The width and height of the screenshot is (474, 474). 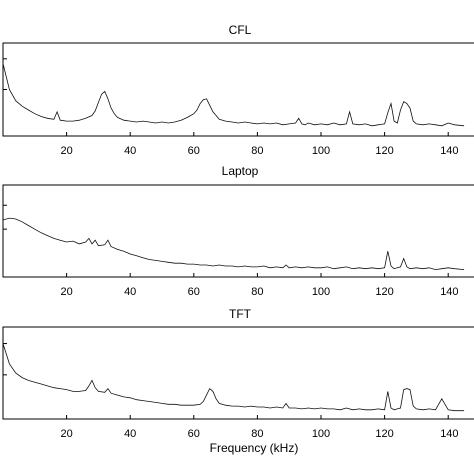 I want to click on x-axis-label: Frequency (kHz), so click(x=254, y=448).